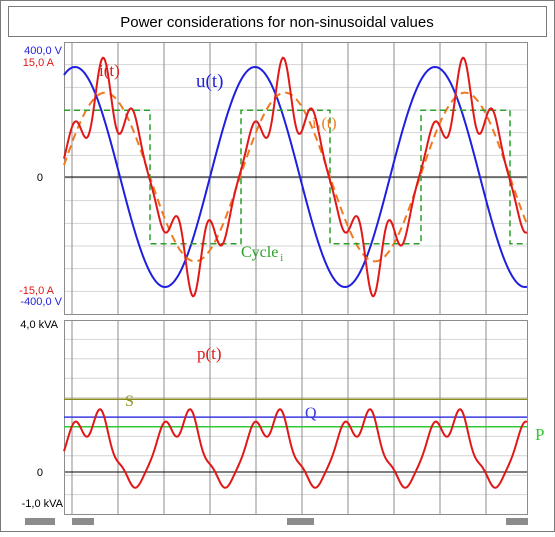 The image size is (555, 537). Describe the element at coordinates (37, 291) in the screenshot. I see `current-min-label: -15,0 A` at that location.